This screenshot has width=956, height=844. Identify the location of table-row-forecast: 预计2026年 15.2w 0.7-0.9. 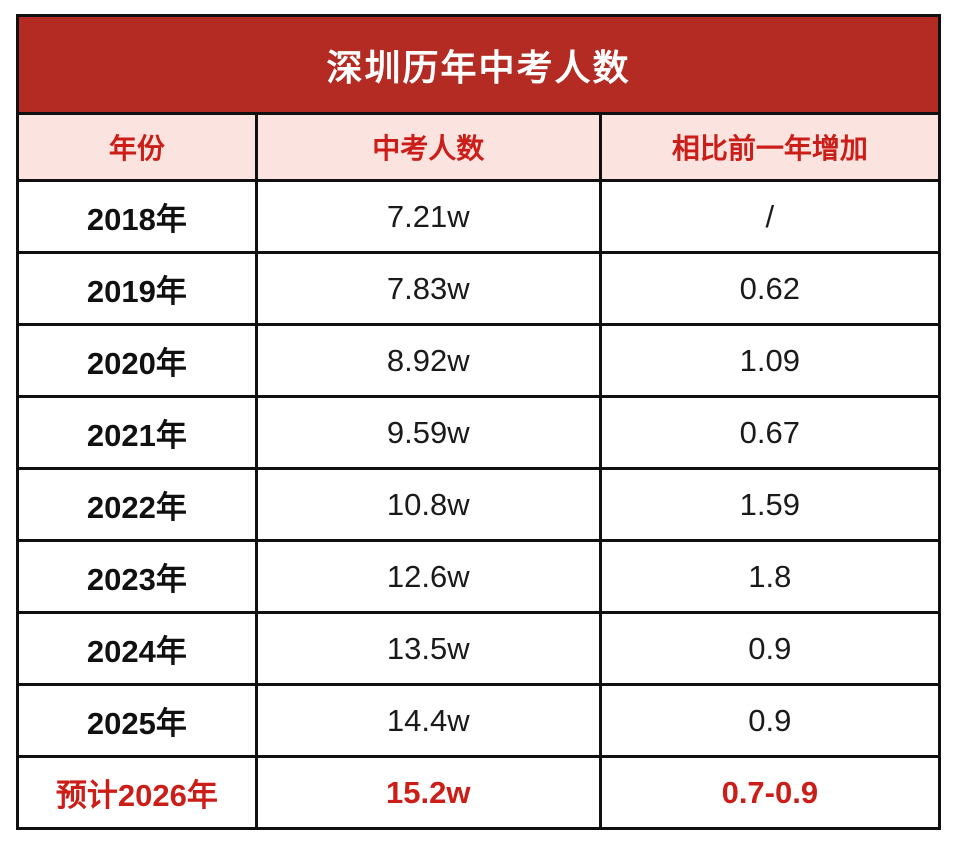
(479, 792).